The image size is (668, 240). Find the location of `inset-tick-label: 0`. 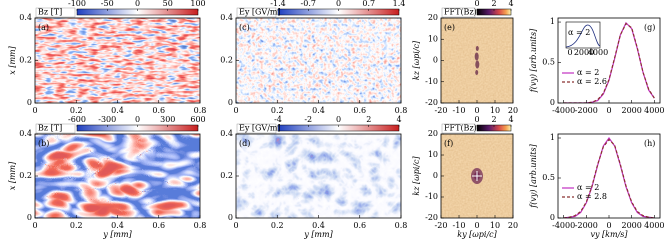

inset-tick-label: 0 is located at coordinates (569, 52).